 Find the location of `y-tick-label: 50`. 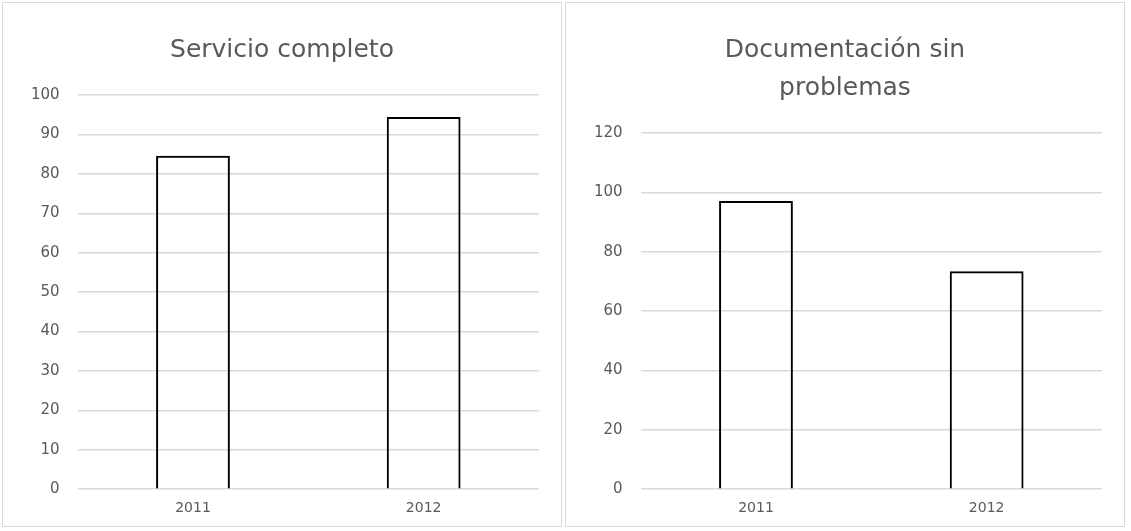

y-tick-label: 50 is located at coordinates (50, 290).